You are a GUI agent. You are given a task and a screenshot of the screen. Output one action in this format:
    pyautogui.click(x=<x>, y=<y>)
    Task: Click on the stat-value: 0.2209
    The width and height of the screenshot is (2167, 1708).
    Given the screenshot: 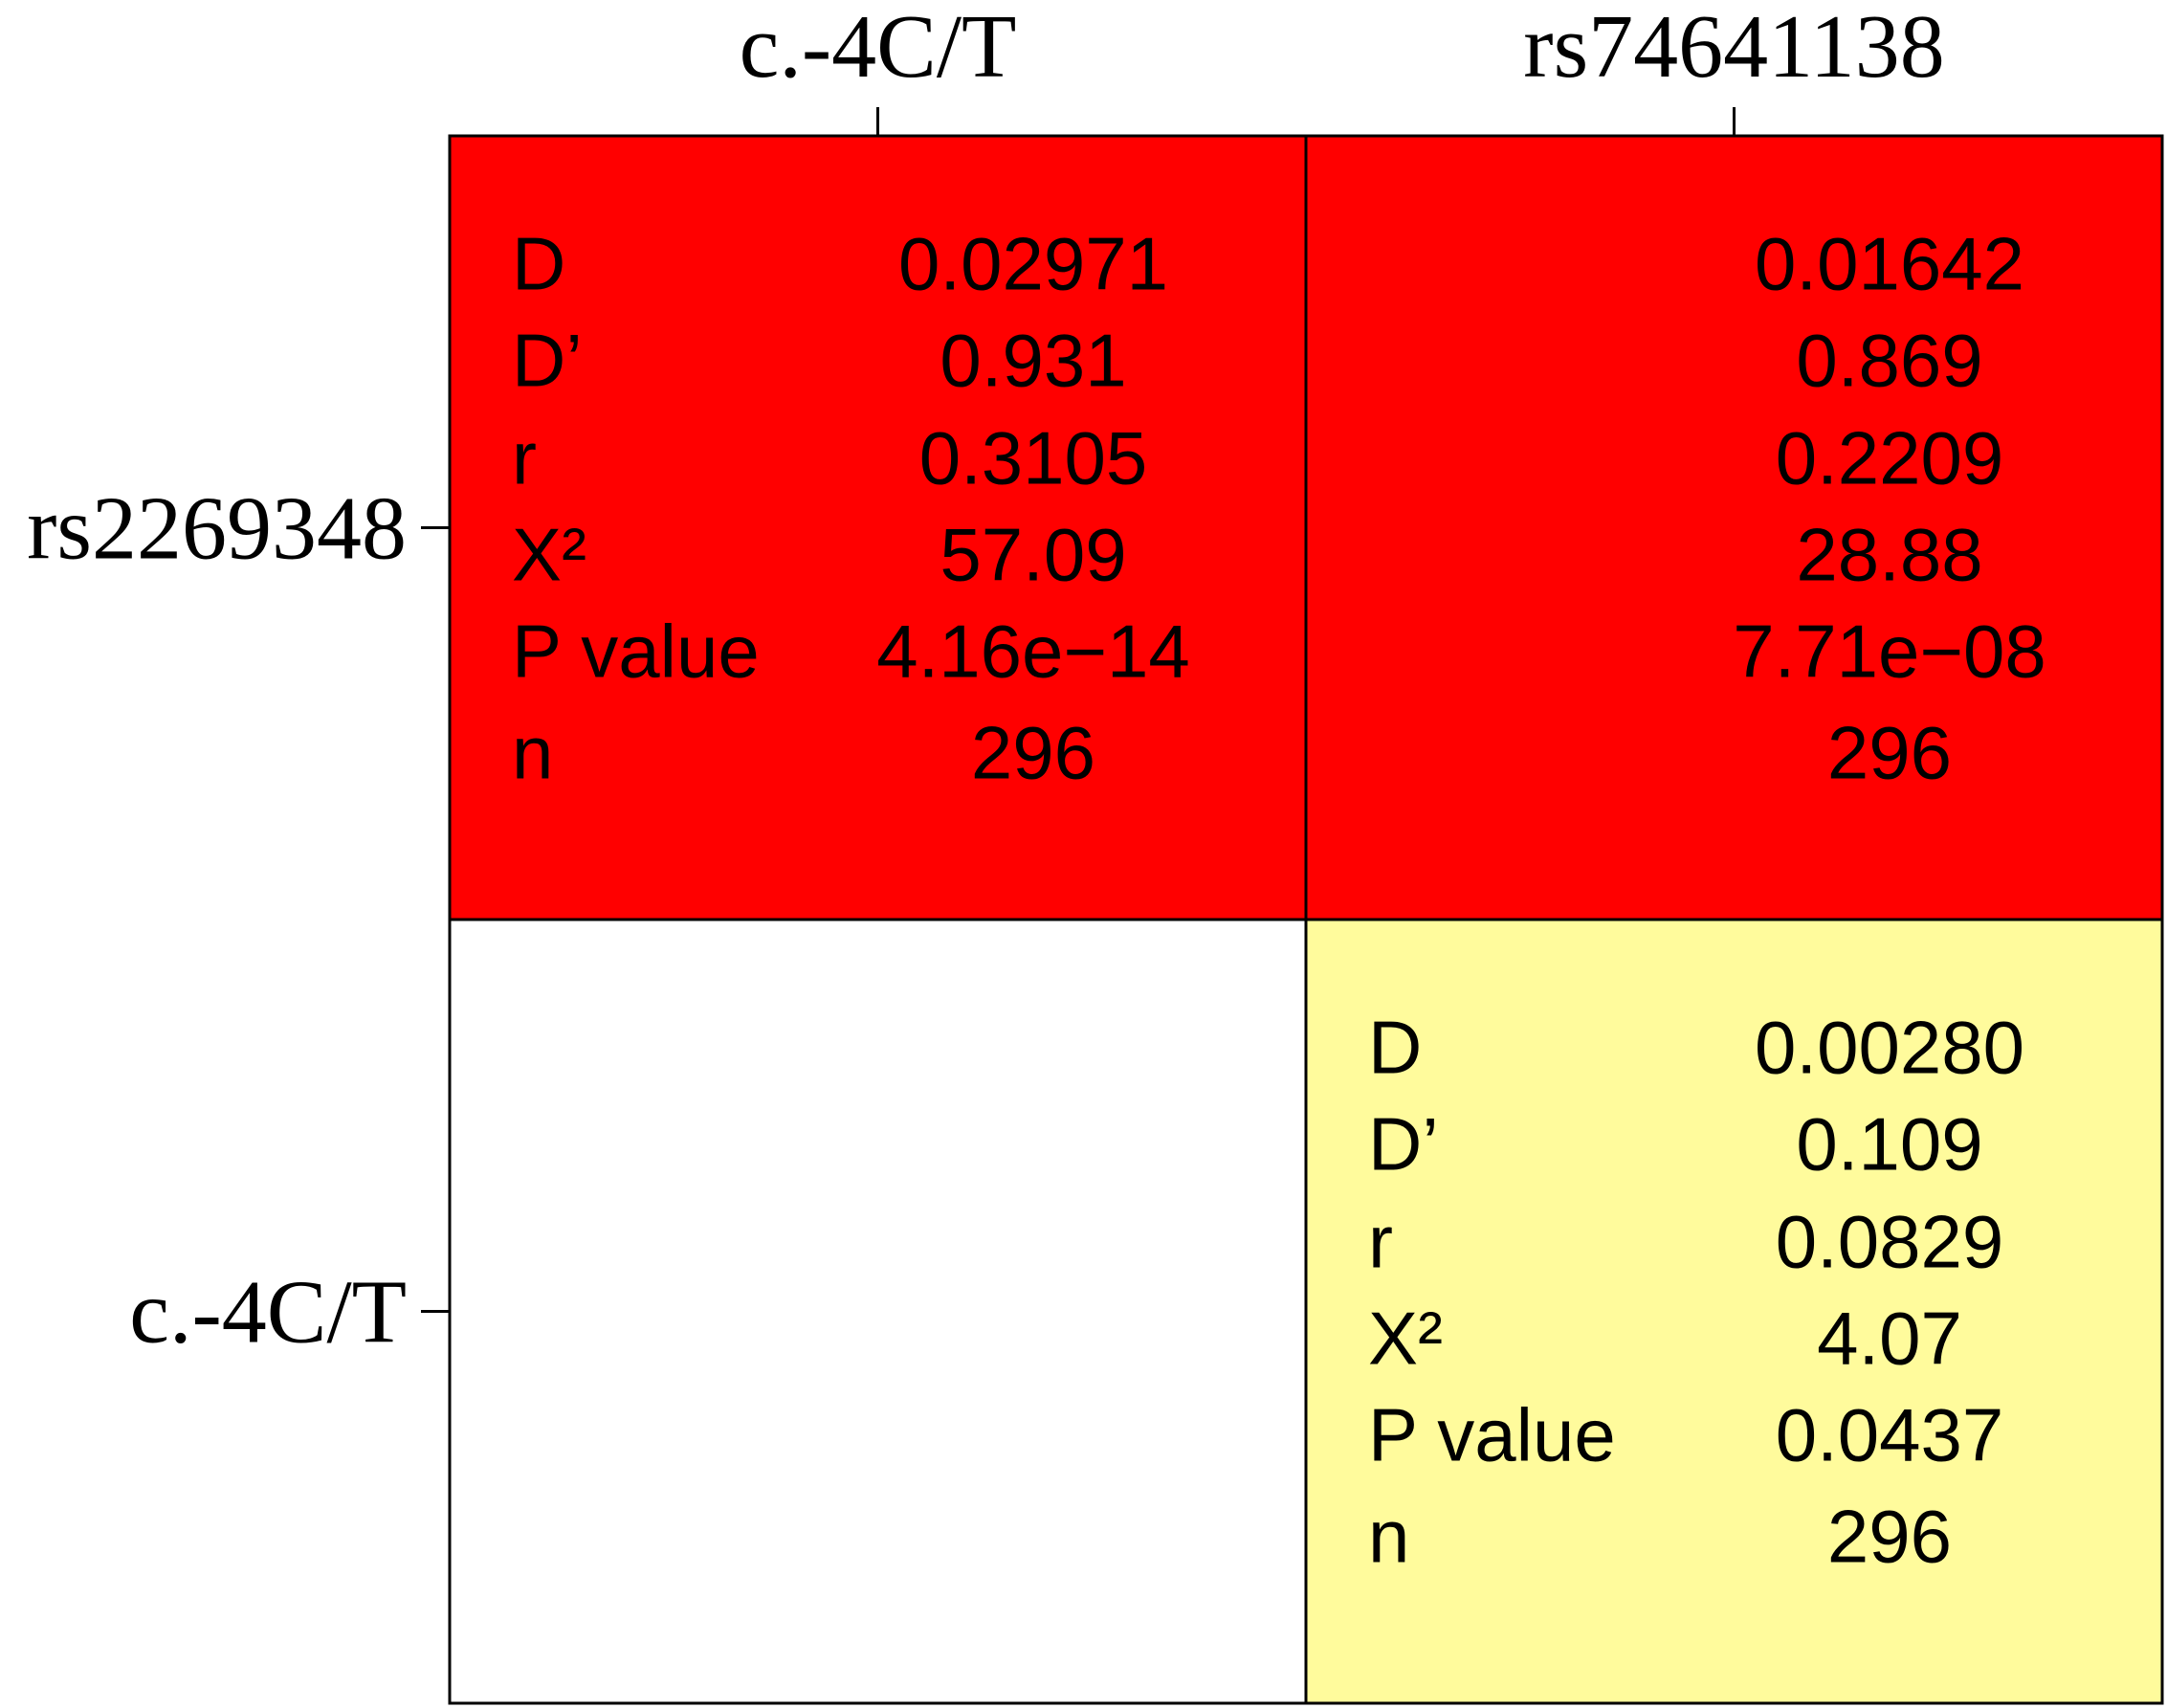 What is the action you would take?
    pyautogui.click(x=1890, y=458)
    